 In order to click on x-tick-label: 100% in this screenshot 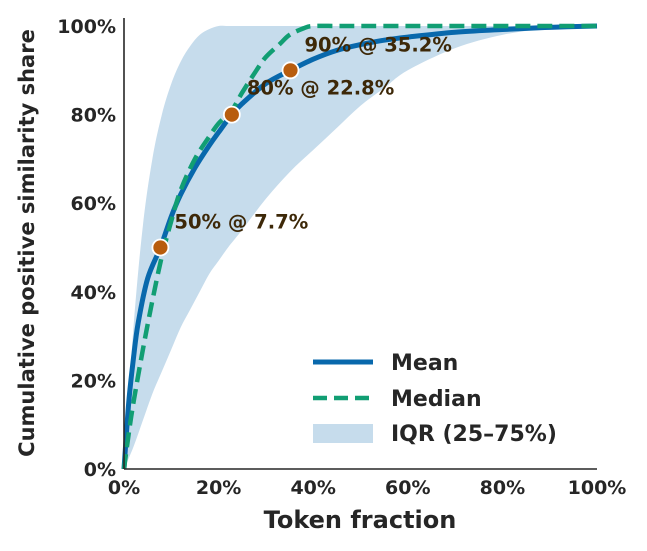, I will do `click(597, 488)`.